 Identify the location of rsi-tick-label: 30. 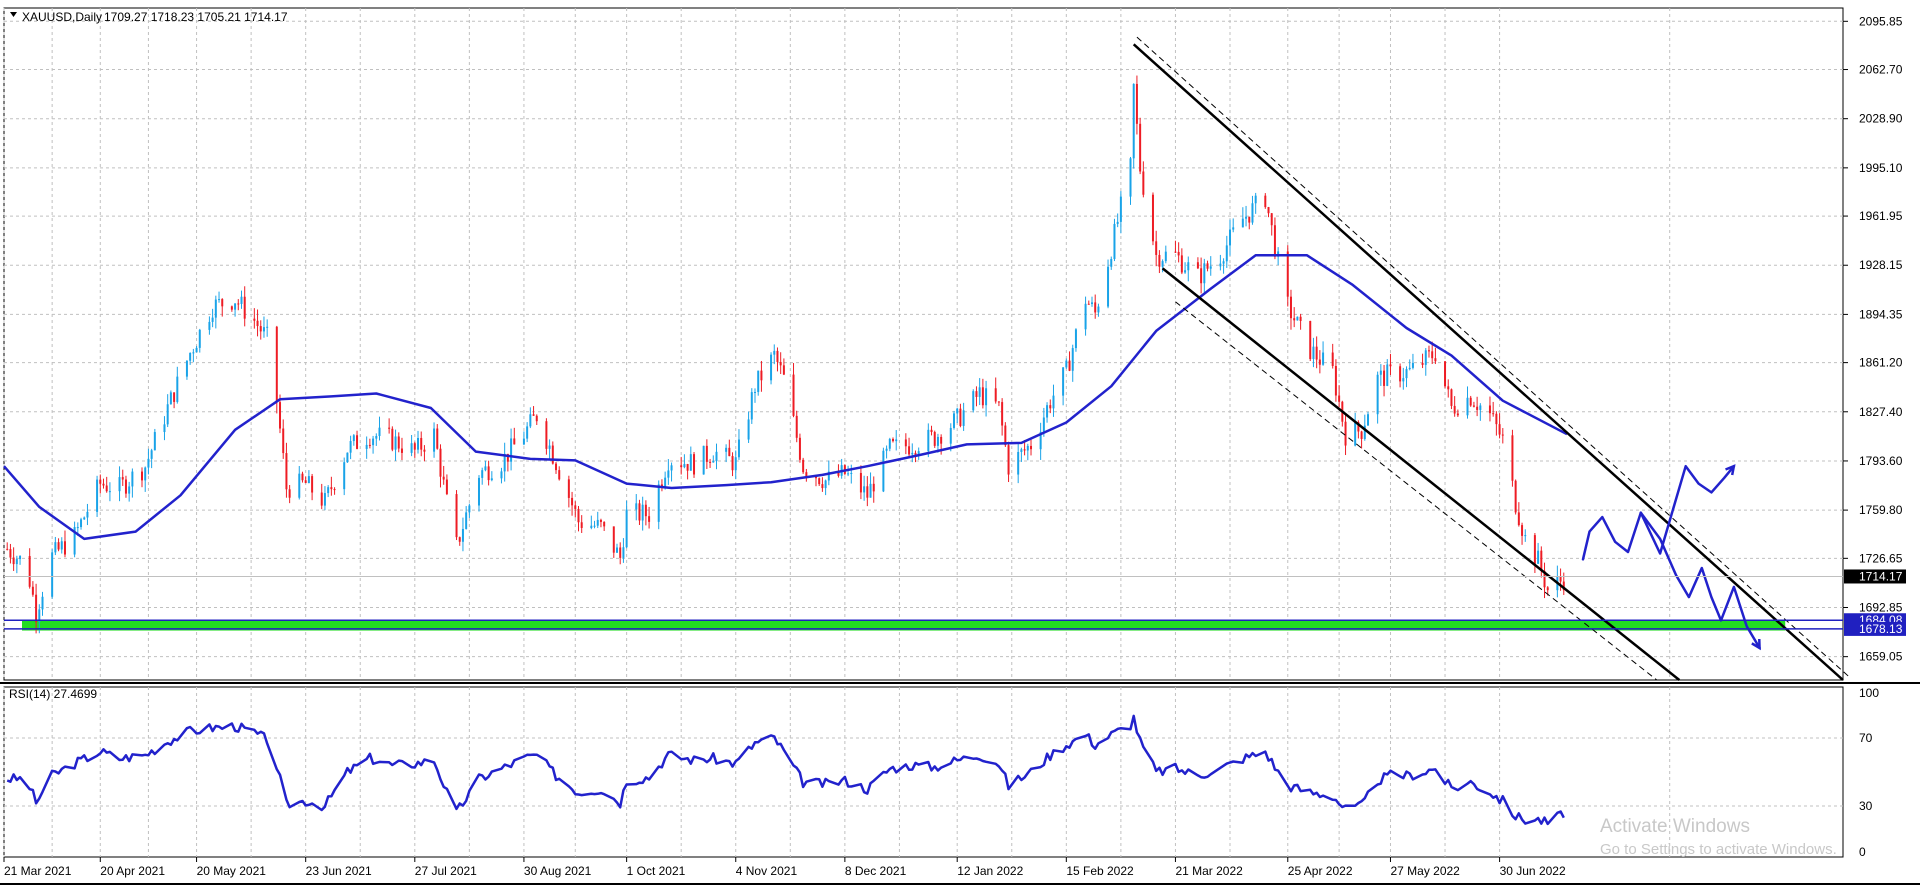
(1866, 806).